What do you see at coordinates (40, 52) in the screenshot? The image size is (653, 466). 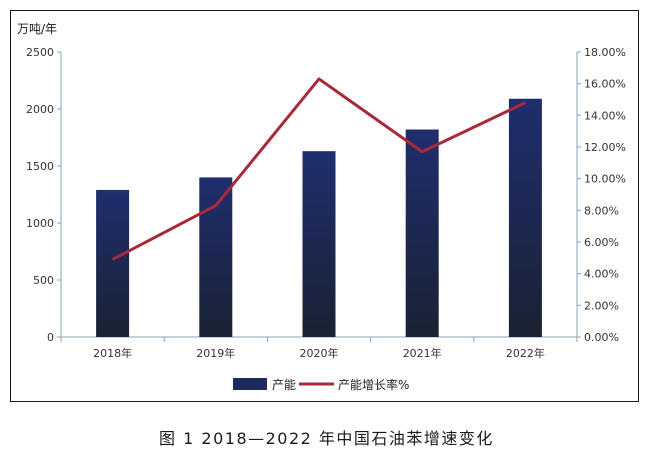 I see `left-tick-label: 2500` at bounding box center [40, 52].